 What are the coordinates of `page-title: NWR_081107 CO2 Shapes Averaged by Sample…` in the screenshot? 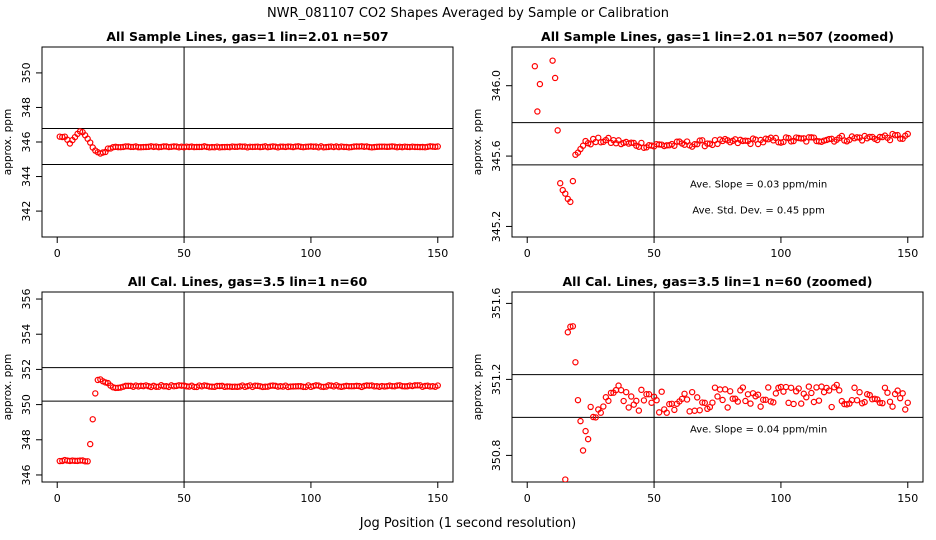 It's located at (468, 13).